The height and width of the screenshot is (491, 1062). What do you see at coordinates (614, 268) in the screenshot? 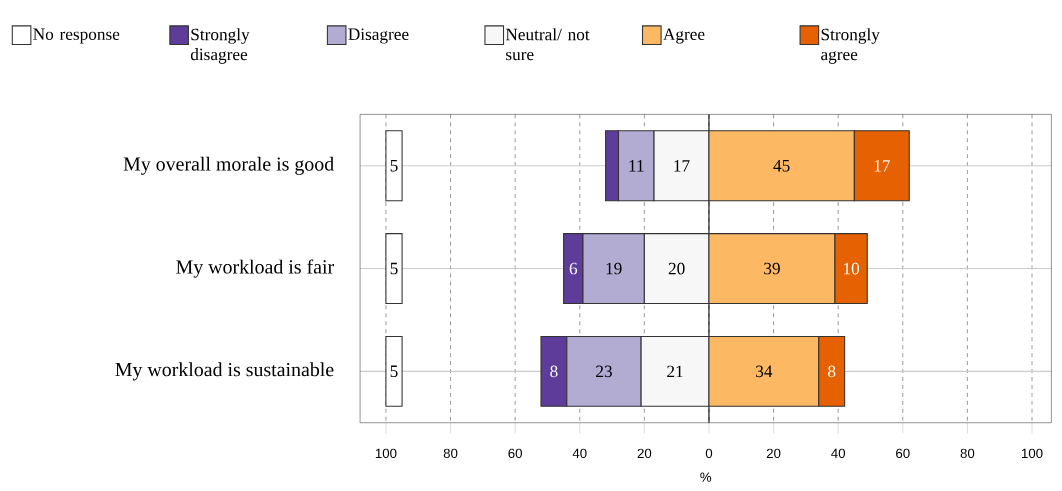
I see `data-label: 19` at bounding box center [614, 268].